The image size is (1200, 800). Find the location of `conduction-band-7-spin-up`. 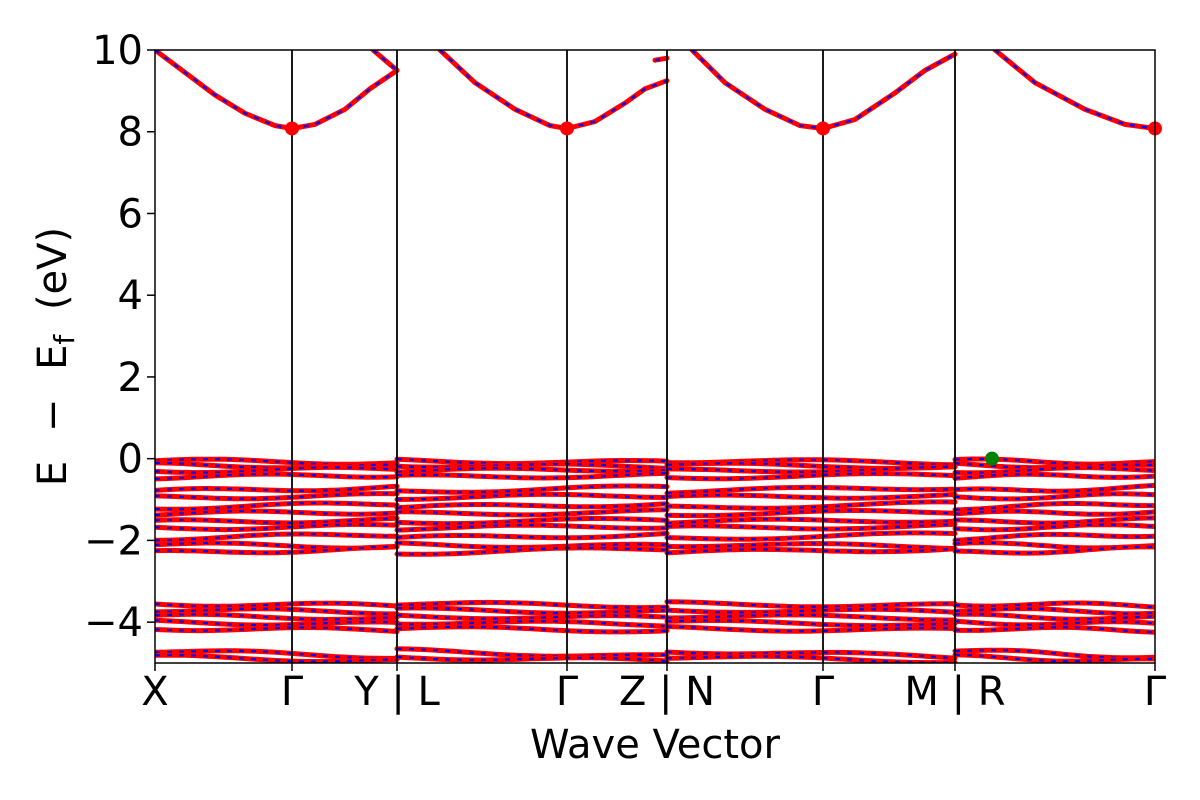

conduction-band-7-spin-up is located at coordinates (889, 91).